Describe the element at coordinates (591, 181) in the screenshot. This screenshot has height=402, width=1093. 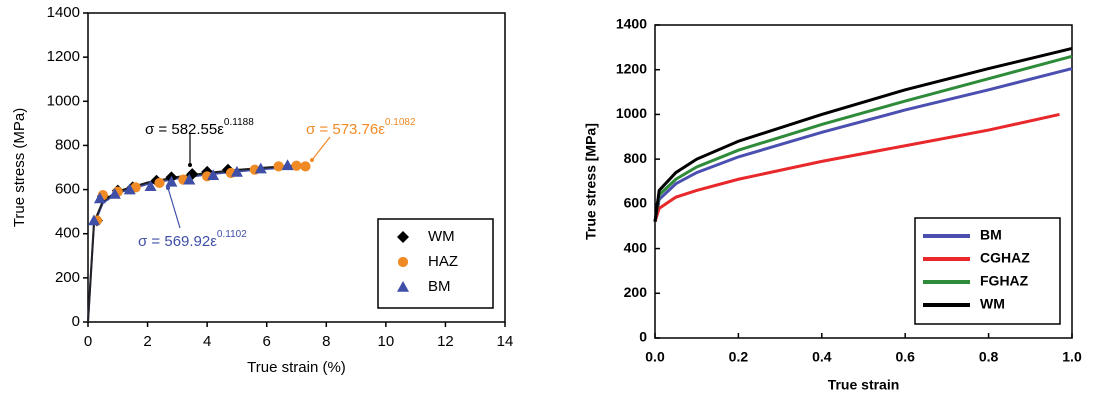
I see `y-axis-title: True stress [MPa]` at that location.